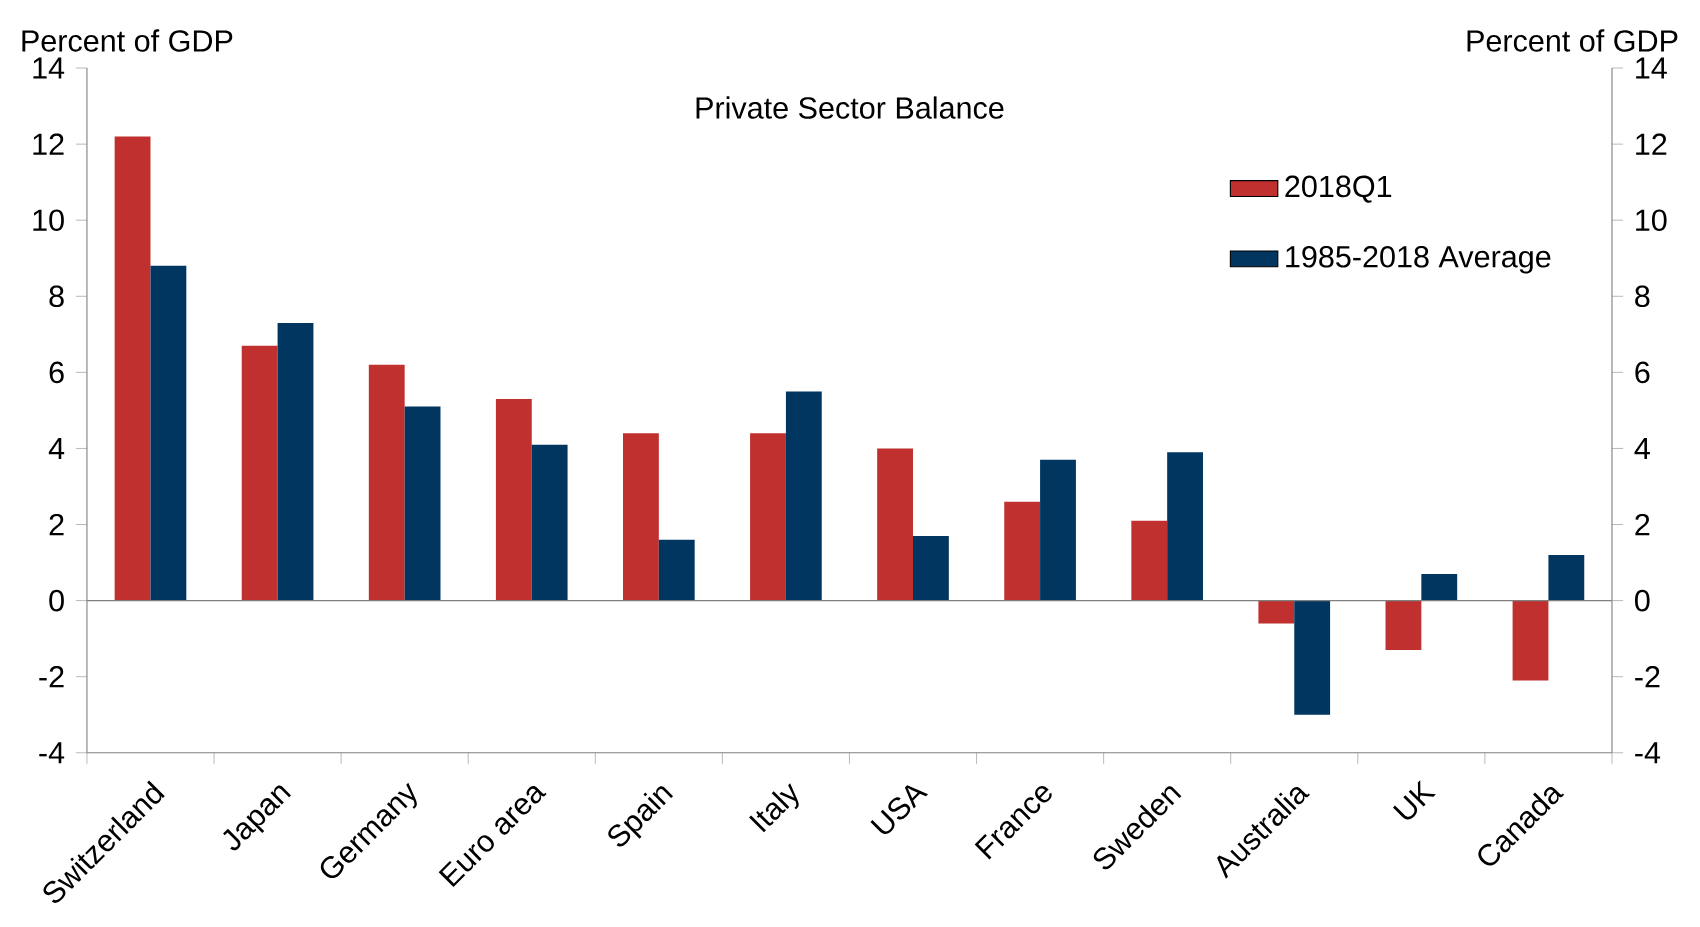 The image size is (1700, 927). What do you see at coordinates (1642, 600) in the screenshot?
I see `y2-tick-label: 0` at bounding box center [1642, 600].